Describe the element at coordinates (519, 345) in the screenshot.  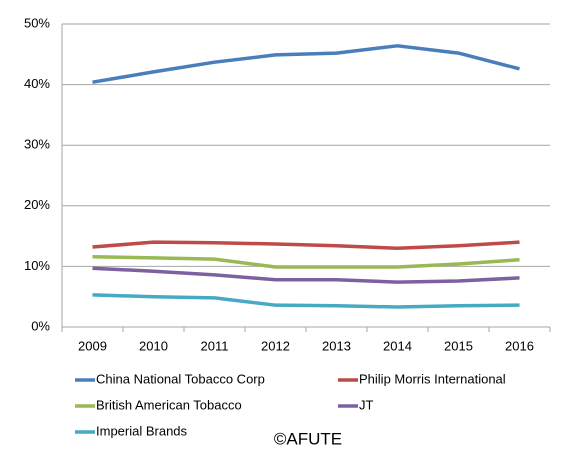
I see `x-tick-label: 2016` at that location.